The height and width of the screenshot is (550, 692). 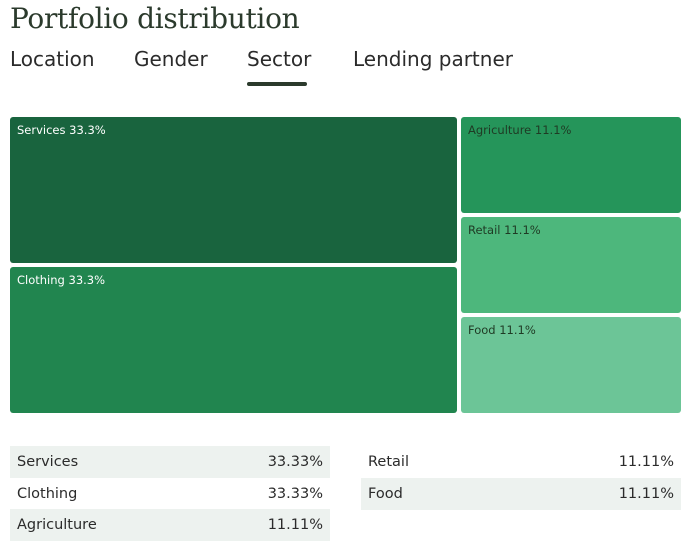 I want to click on row-sector-name: Food, so click(x=385, y=494).